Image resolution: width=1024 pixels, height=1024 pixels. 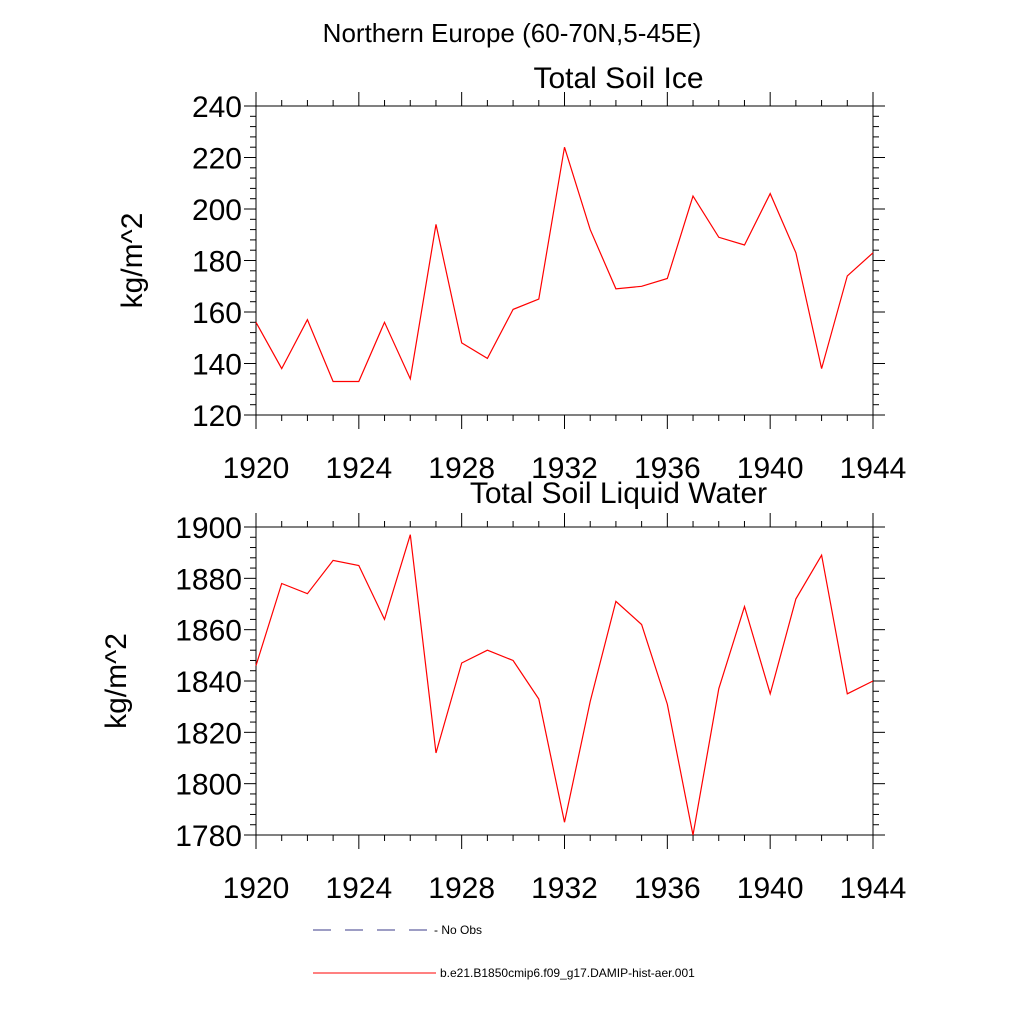 I want to click on y-tick-label: 1900, so click(x=208, y=528).